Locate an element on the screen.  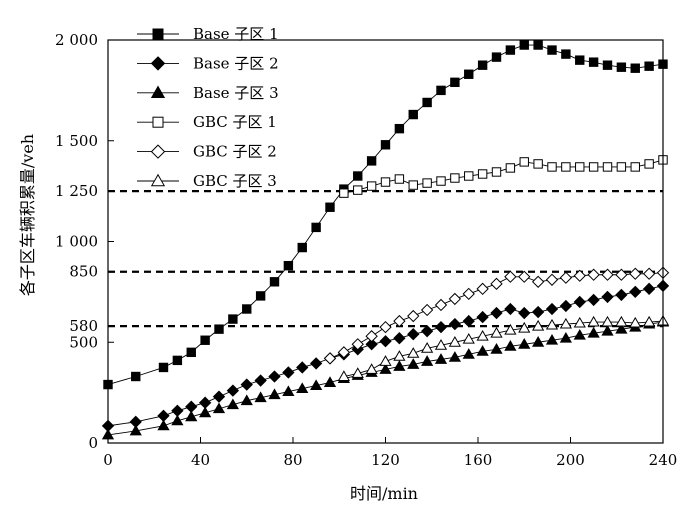
x-tick-label: 240 is located at coordinates (663, 460).